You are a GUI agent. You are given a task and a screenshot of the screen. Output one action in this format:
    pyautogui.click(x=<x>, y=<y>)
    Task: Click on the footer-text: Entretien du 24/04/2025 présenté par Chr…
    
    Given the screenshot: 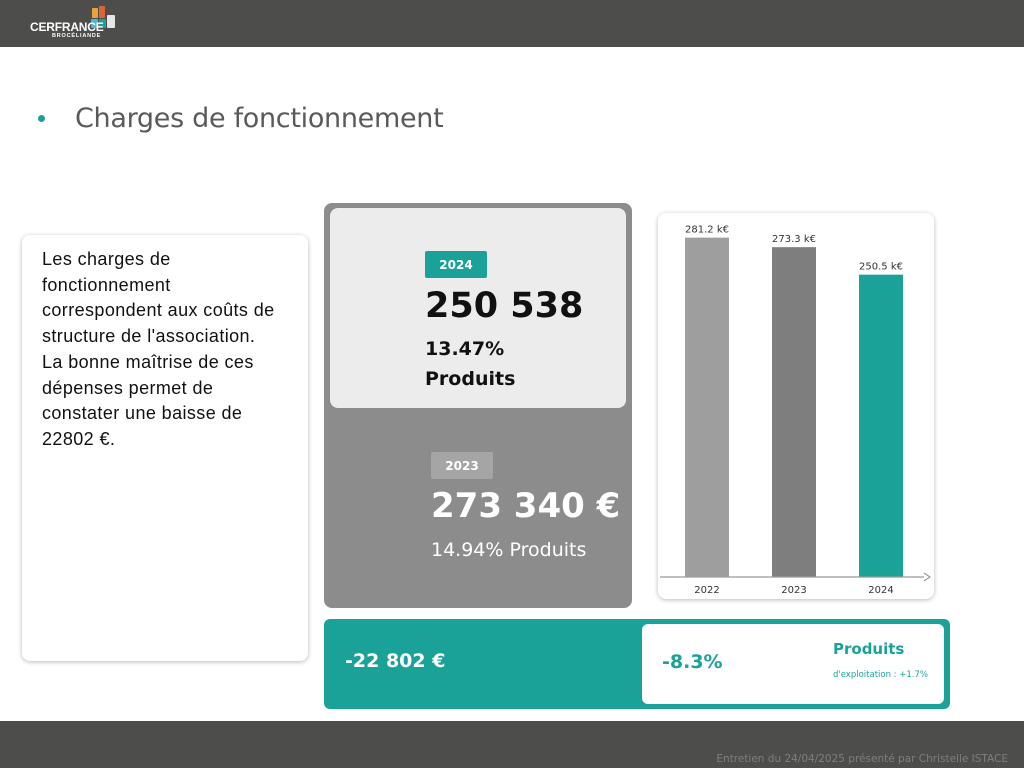 What is the action you would take?
    pyautogui.click(x=862, y=759)
    